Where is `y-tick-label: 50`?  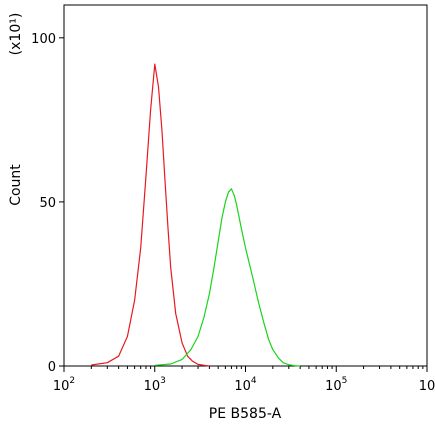
y-tick-label: 50 is located at coordinates (47, 203).